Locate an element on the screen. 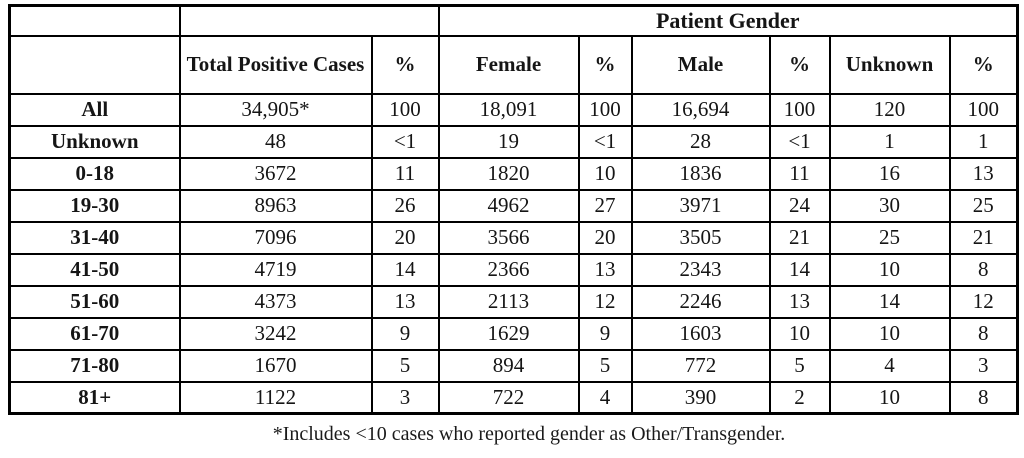 The image size is (1024, 458). table-cell: 3566 is located at coordinates (508, 237).